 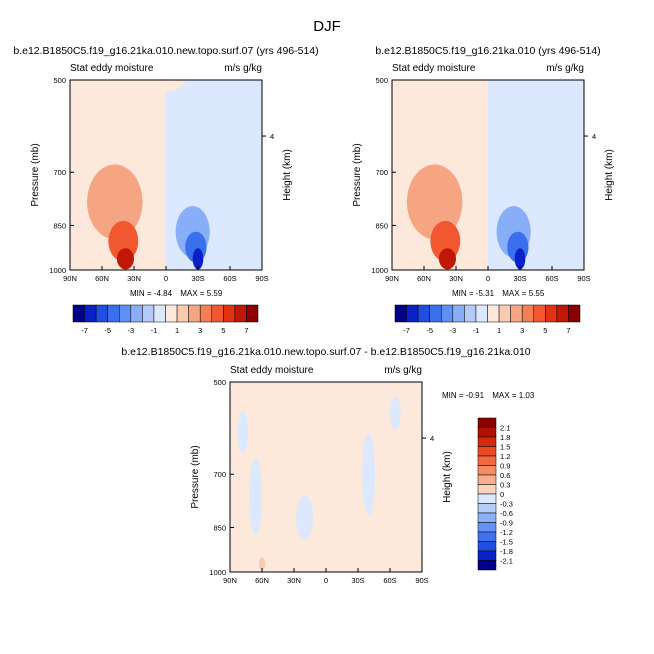 I want to click on x-tick-label: 60N, so click(x=262, y=580).